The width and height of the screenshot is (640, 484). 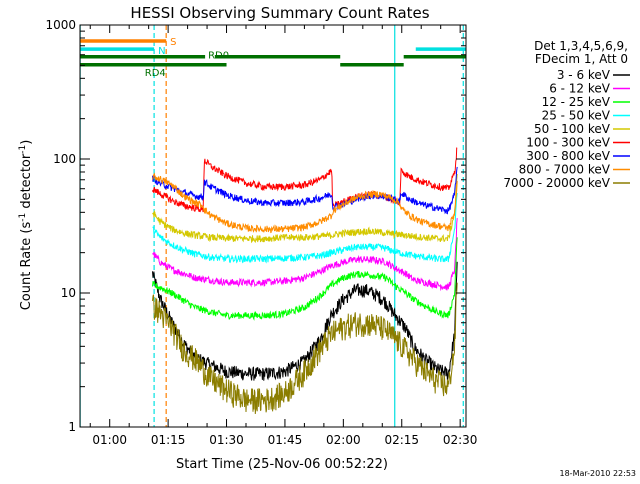 What do you see at coordinates (218, 56) in the screenshot?
I see `flag-label-2: RD0` at bounding box center [218, 56].